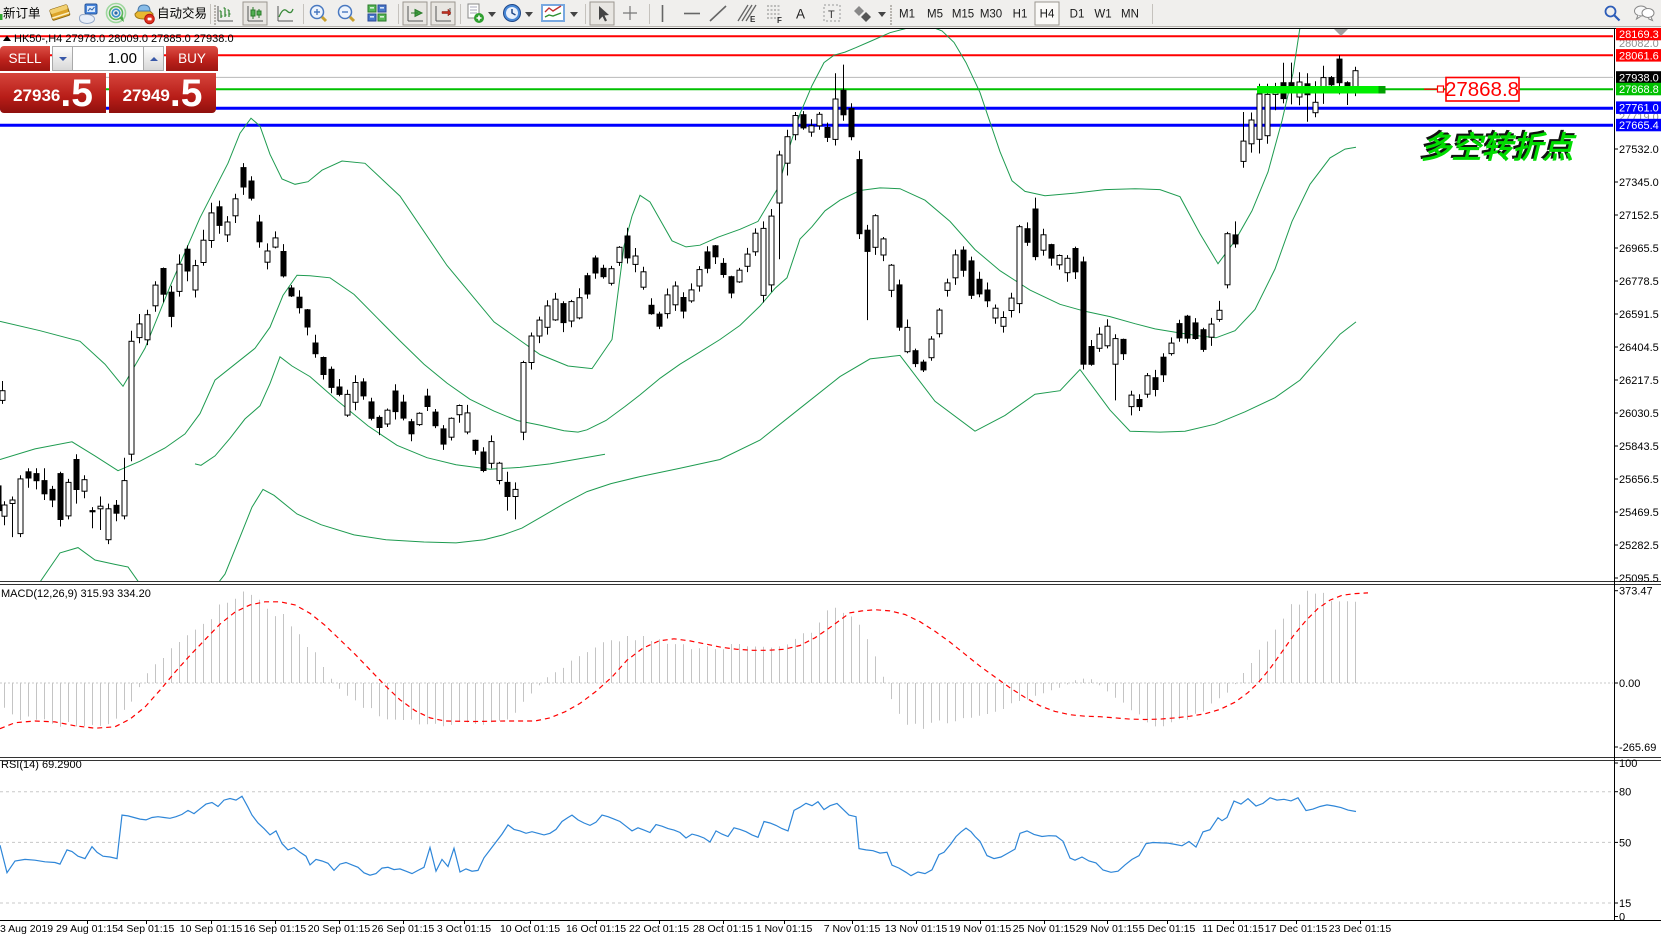 This screenshot has width=1661, height=951. What do you see at coordinates (963, 15) in the screenshot?
I see `svg-text: M15` at bounding box center [963, 15].